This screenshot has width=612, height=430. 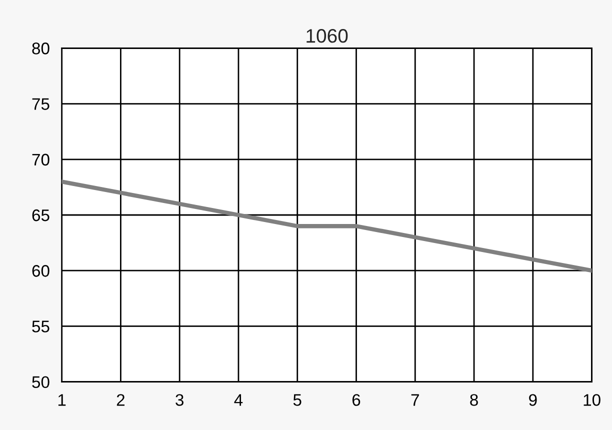 I want to click on x-tick-label: 4, so click(x=238, y=400).